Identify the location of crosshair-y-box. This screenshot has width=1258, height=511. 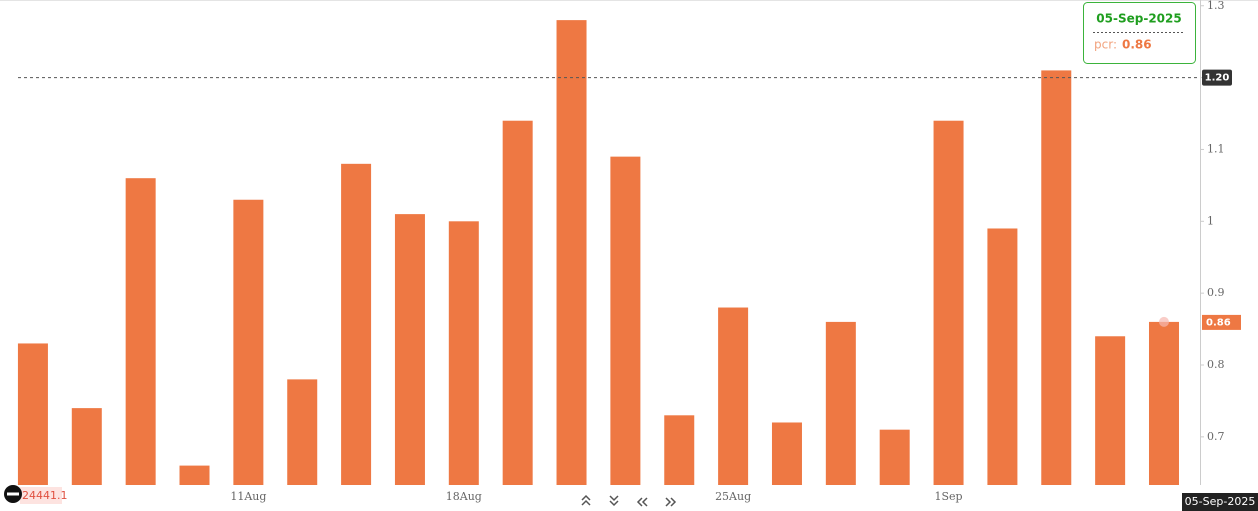
(1217, 77).